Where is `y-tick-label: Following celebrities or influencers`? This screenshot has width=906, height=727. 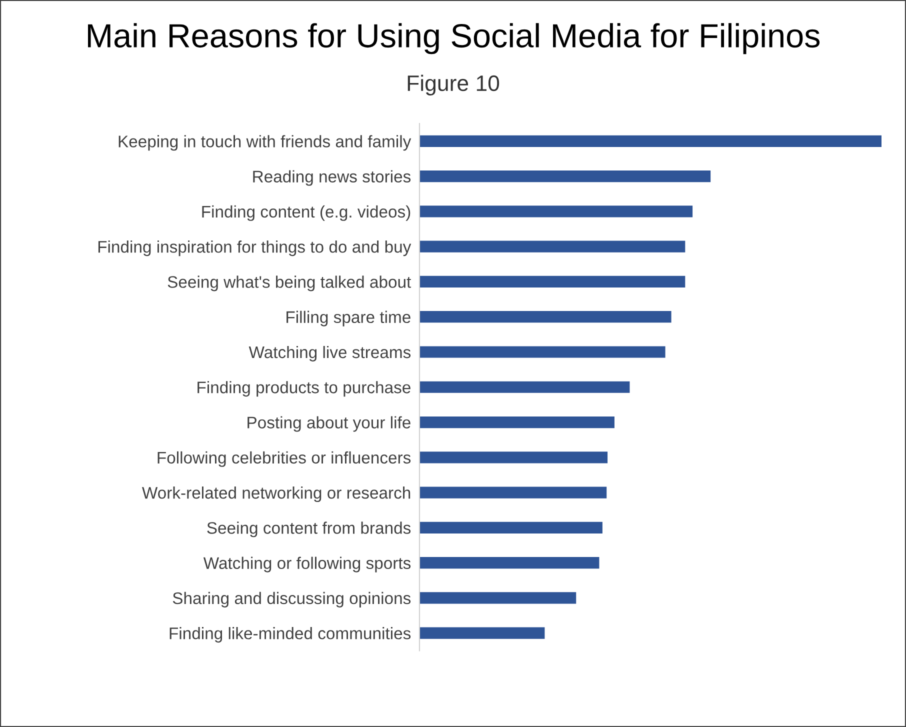 y-tick-label: Following celebrities or influencers is located at coordinates (284, 459).